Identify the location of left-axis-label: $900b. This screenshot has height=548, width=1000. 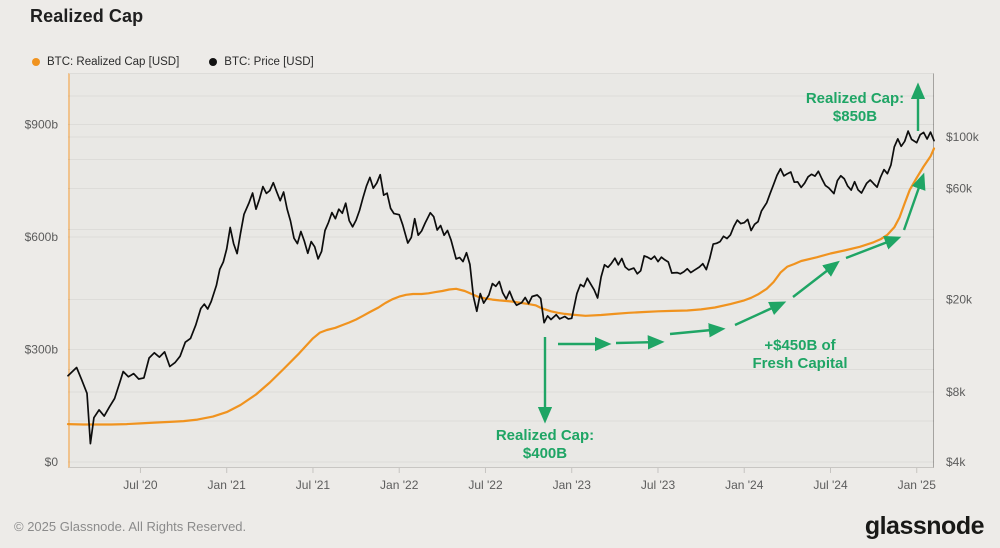
(42, 125).